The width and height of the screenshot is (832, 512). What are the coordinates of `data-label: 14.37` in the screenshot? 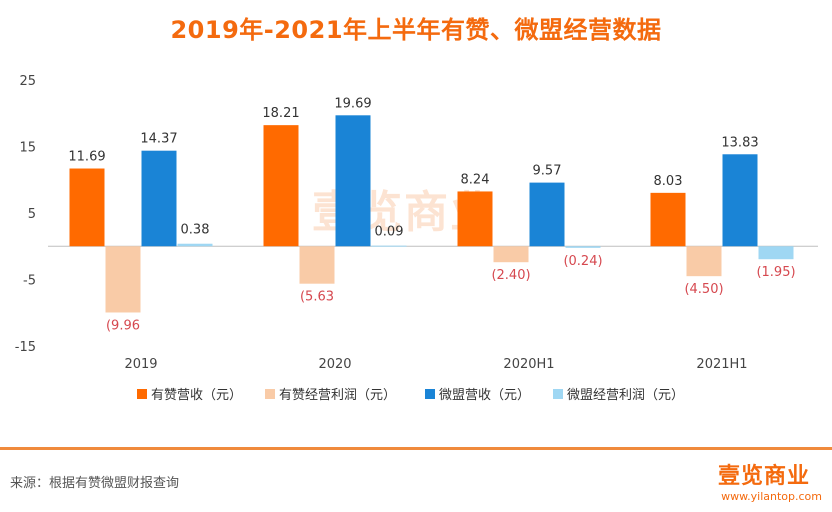 It's located at (158, 139).